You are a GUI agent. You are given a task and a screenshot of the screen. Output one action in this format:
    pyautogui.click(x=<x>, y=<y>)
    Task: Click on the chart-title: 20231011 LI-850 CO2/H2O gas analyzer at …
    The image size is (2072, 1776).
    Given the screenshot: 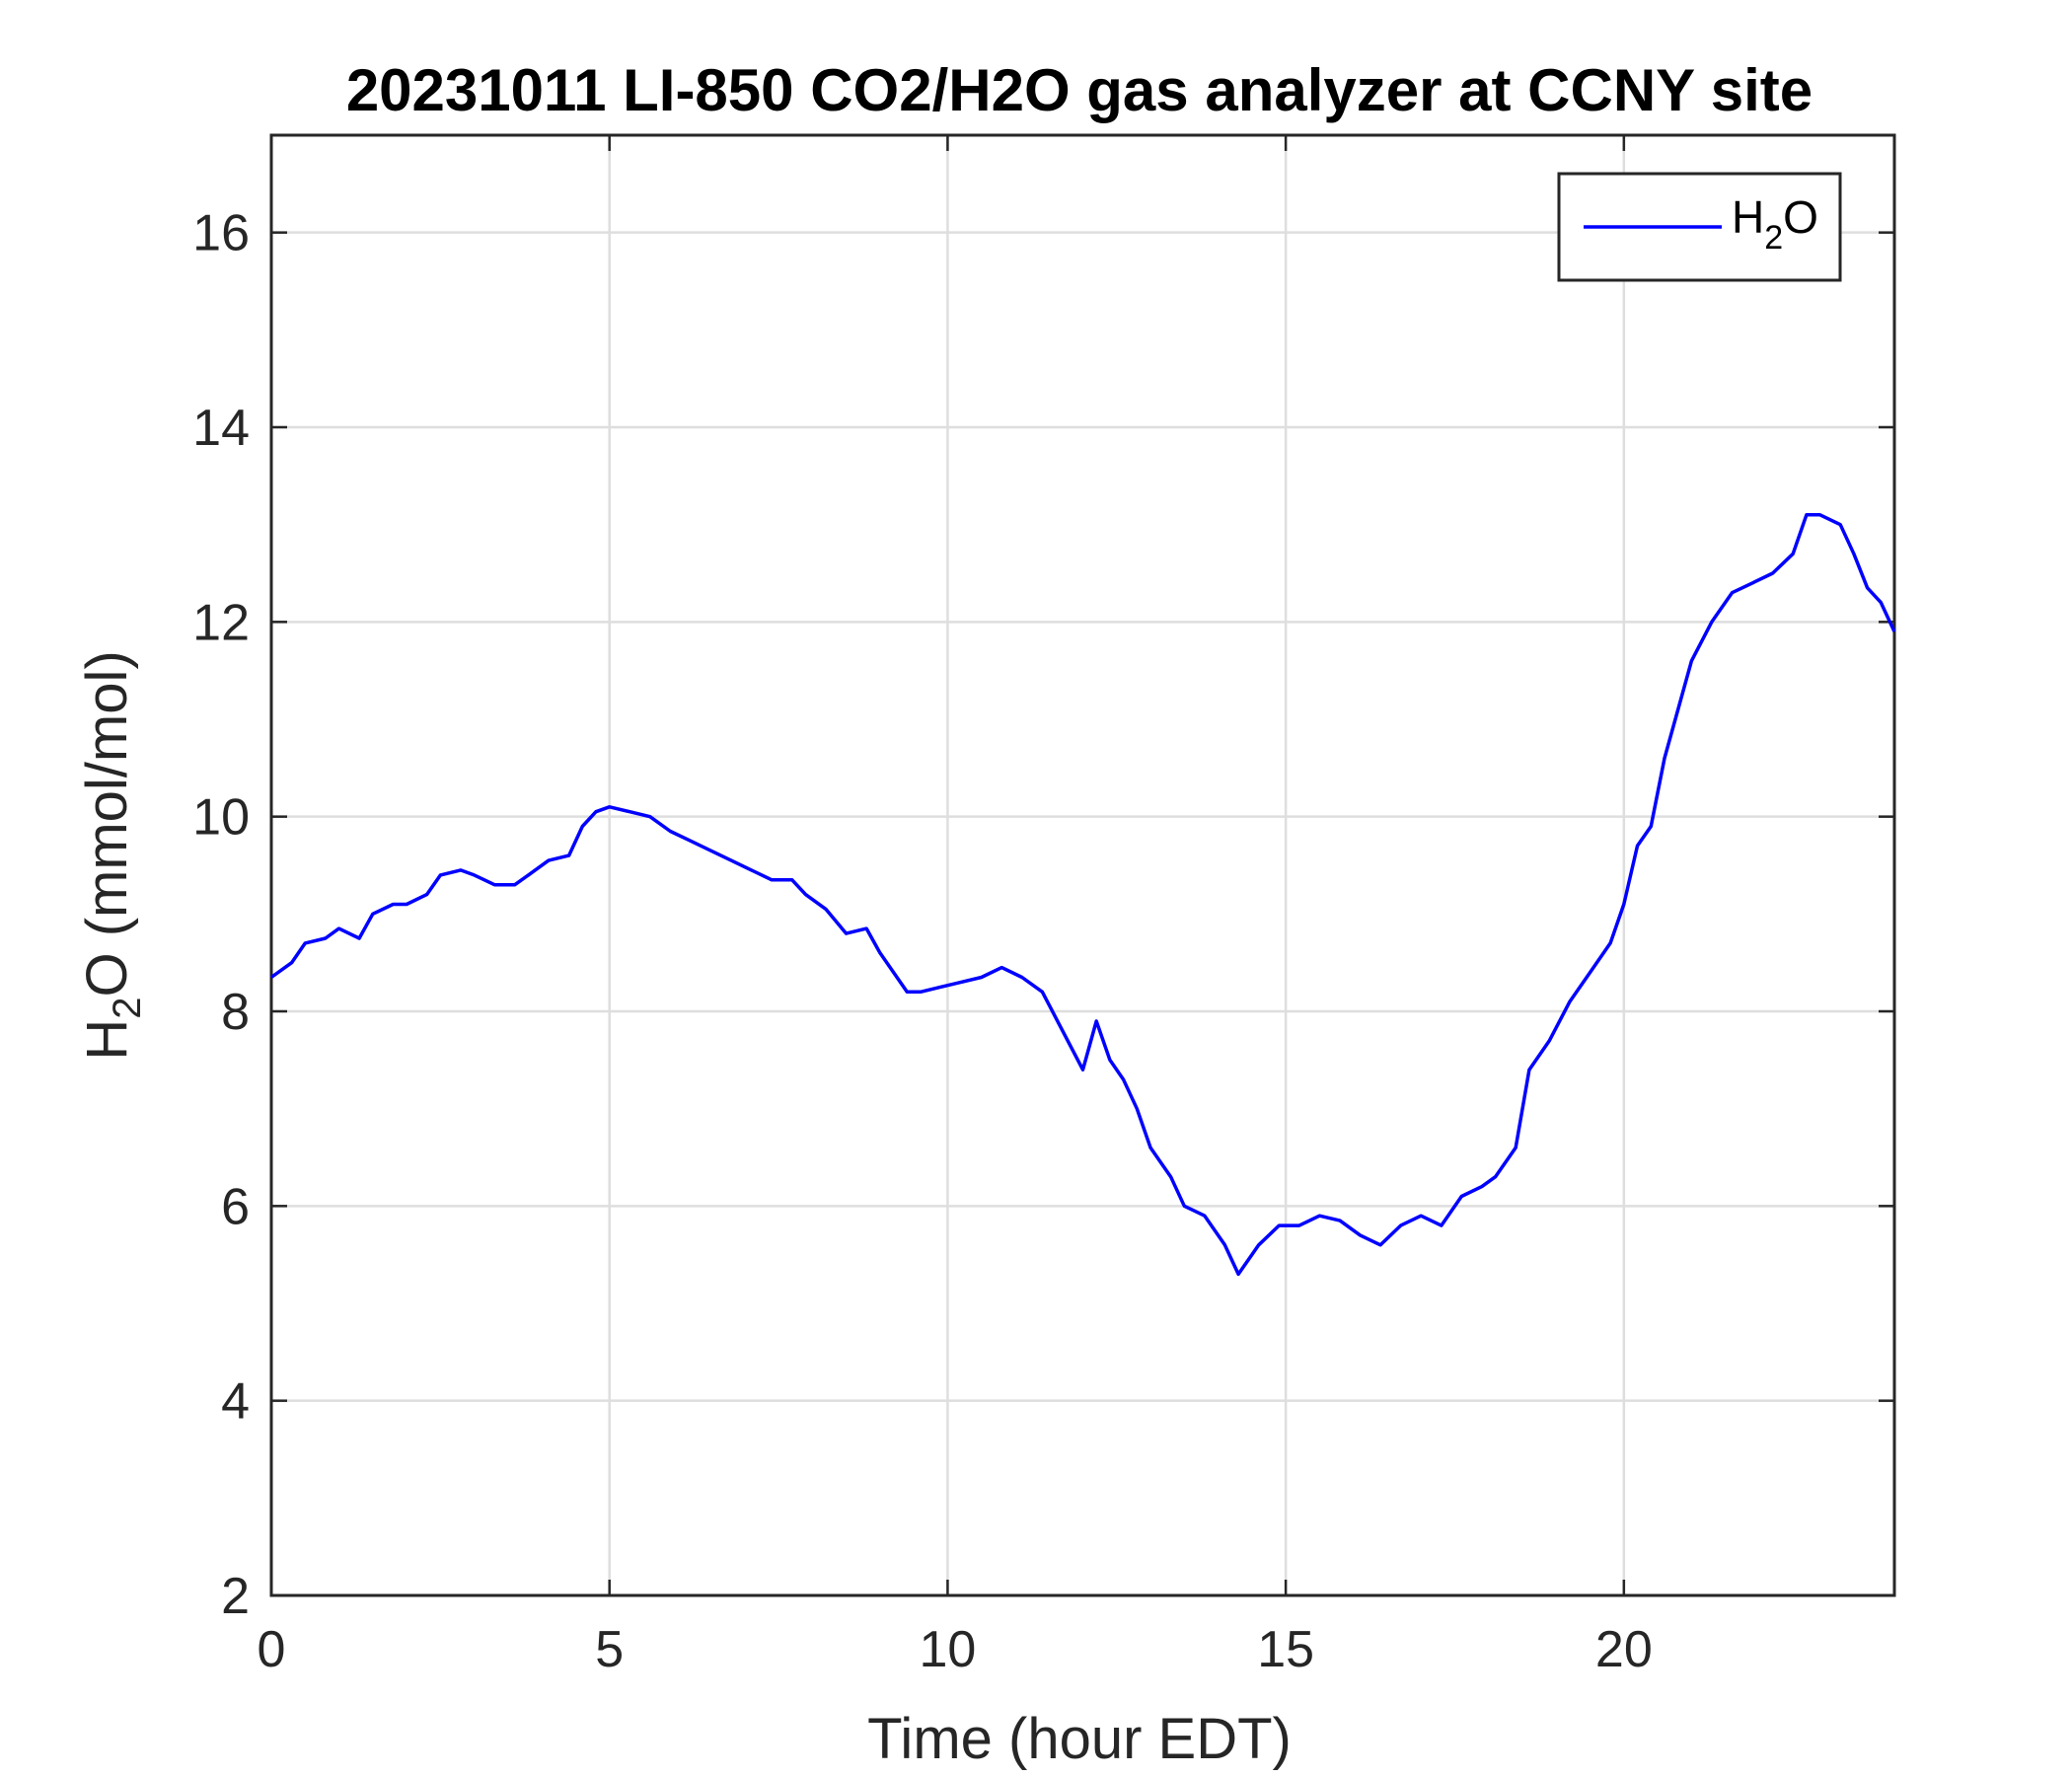 What is the action you would take?
    pyautogui.click(x=1079, y=90)
    